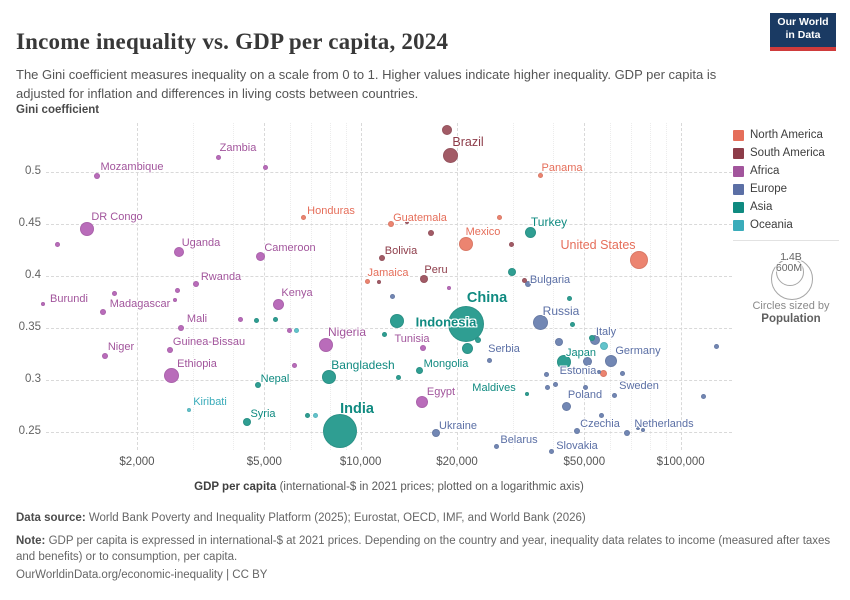  What do you see at coordinates (595, 340) in the screenshot?
I see `data-point-italy` at bounding box center [595, 340].